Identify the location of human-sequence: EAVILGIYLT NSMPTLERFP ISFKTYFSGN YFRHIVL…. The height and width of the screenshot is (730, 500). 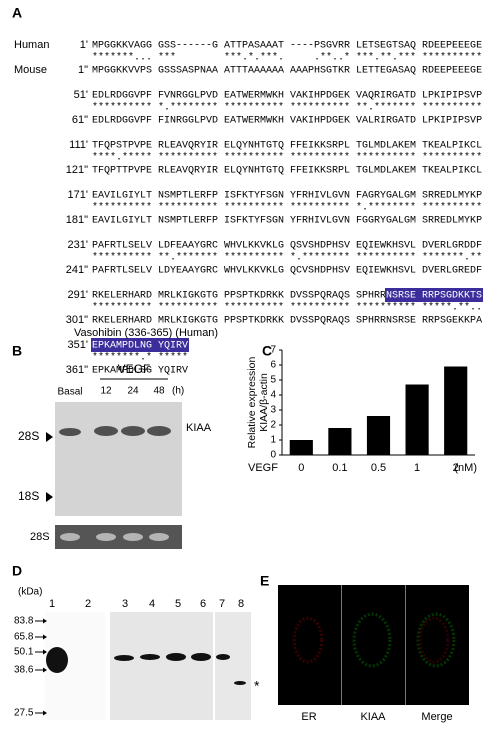
(287, 196).